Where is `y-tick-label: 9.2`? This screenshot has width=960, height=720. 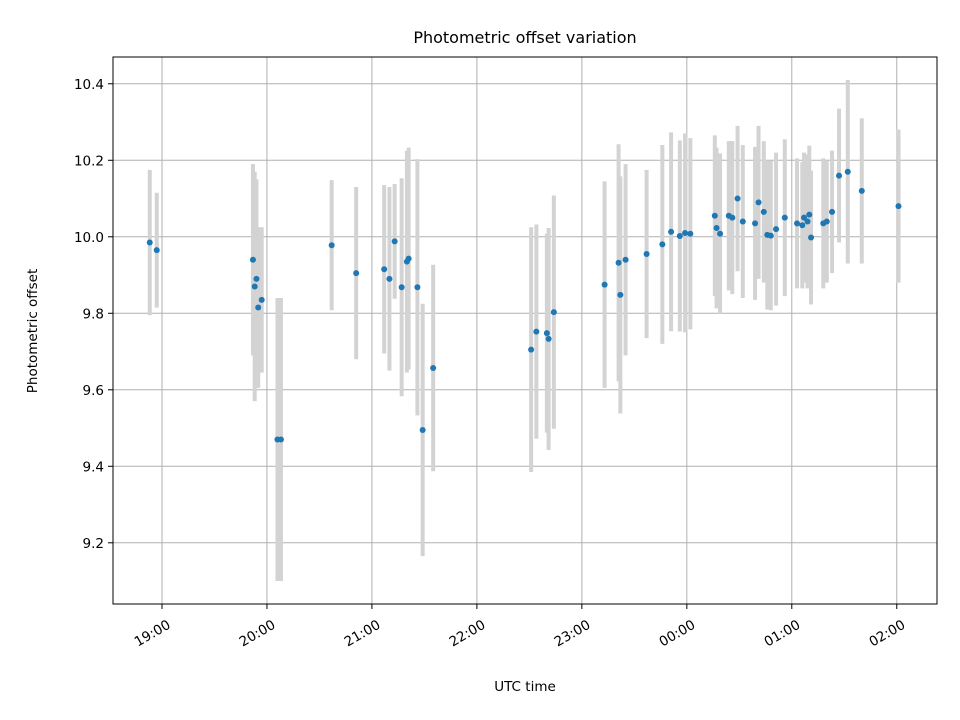
y-tick-label: 9.2 is located at coordinates (93, 544).